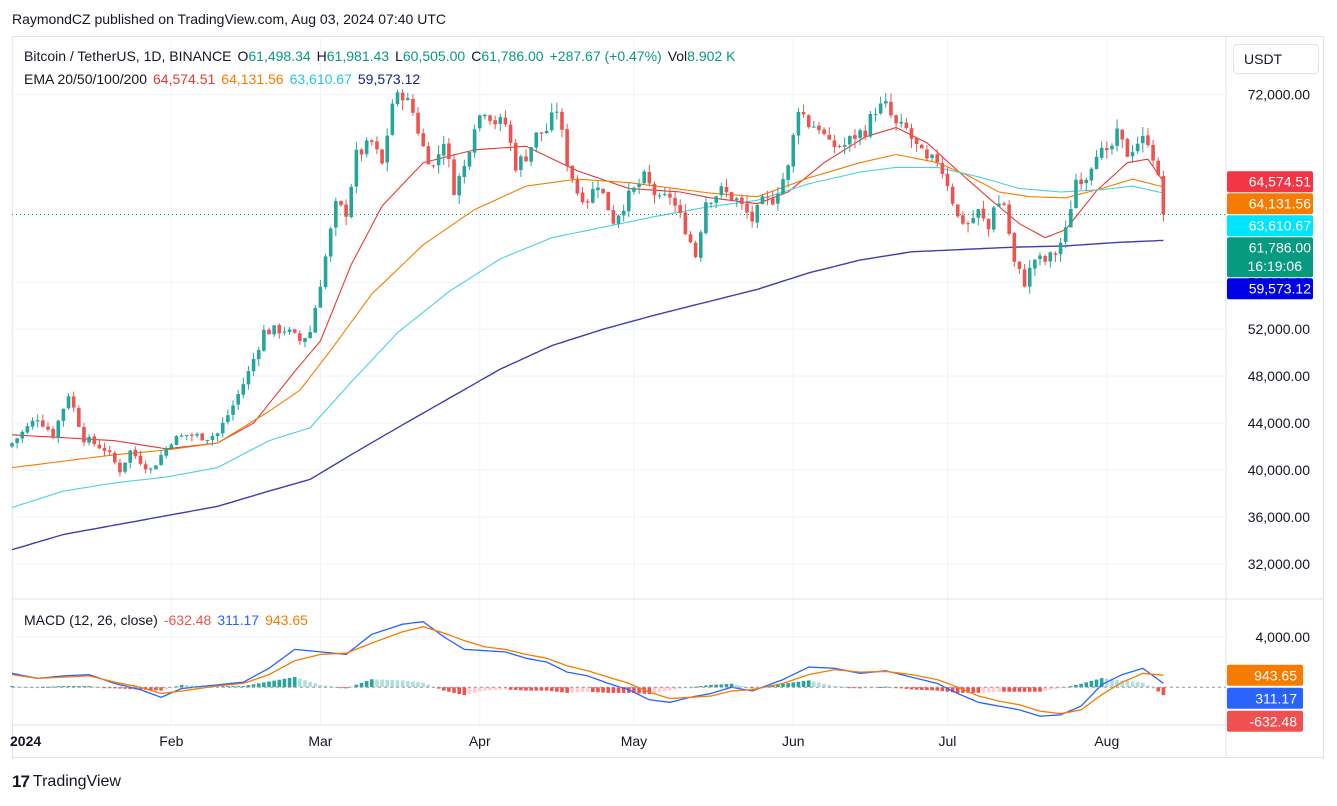  Describe the element at coordinates (480, 741) in the screenshot. I see `time-tick-label: Apr` at that location.